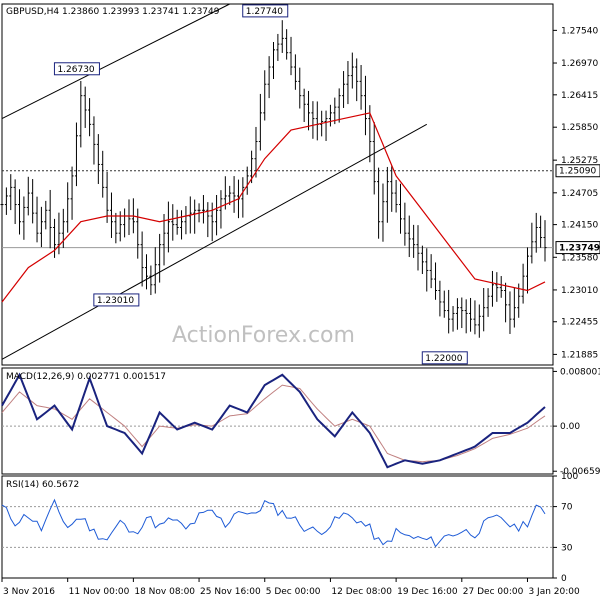  Describe the element at coordinates (427, 592) in the screenshot. I see `time-tick-label: 19 Dec 16:00` at that location.